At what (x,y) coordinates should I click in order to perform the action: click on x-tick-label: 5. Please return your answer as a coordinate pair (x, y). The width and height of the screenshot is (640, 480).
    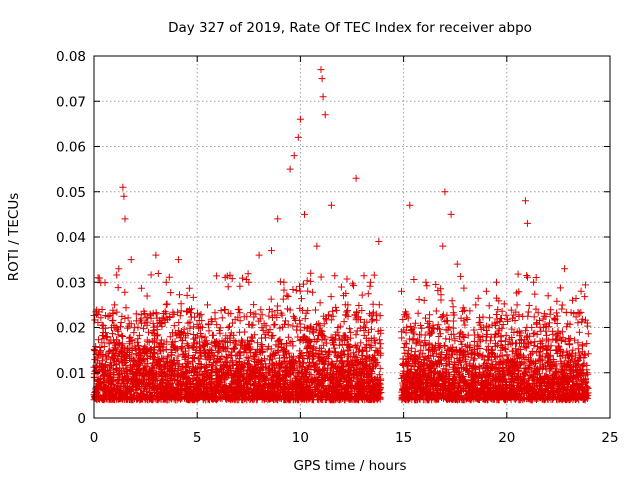
    Looking at the image, I should click on (197, 438).